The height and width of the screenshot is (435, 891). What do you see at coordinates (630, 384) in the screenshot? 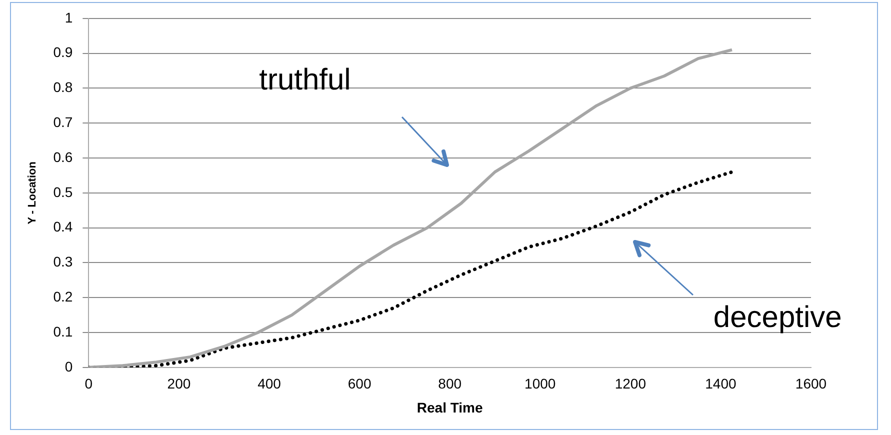
I see `x-tick-label: 1200` at bounding box center [630, 384].